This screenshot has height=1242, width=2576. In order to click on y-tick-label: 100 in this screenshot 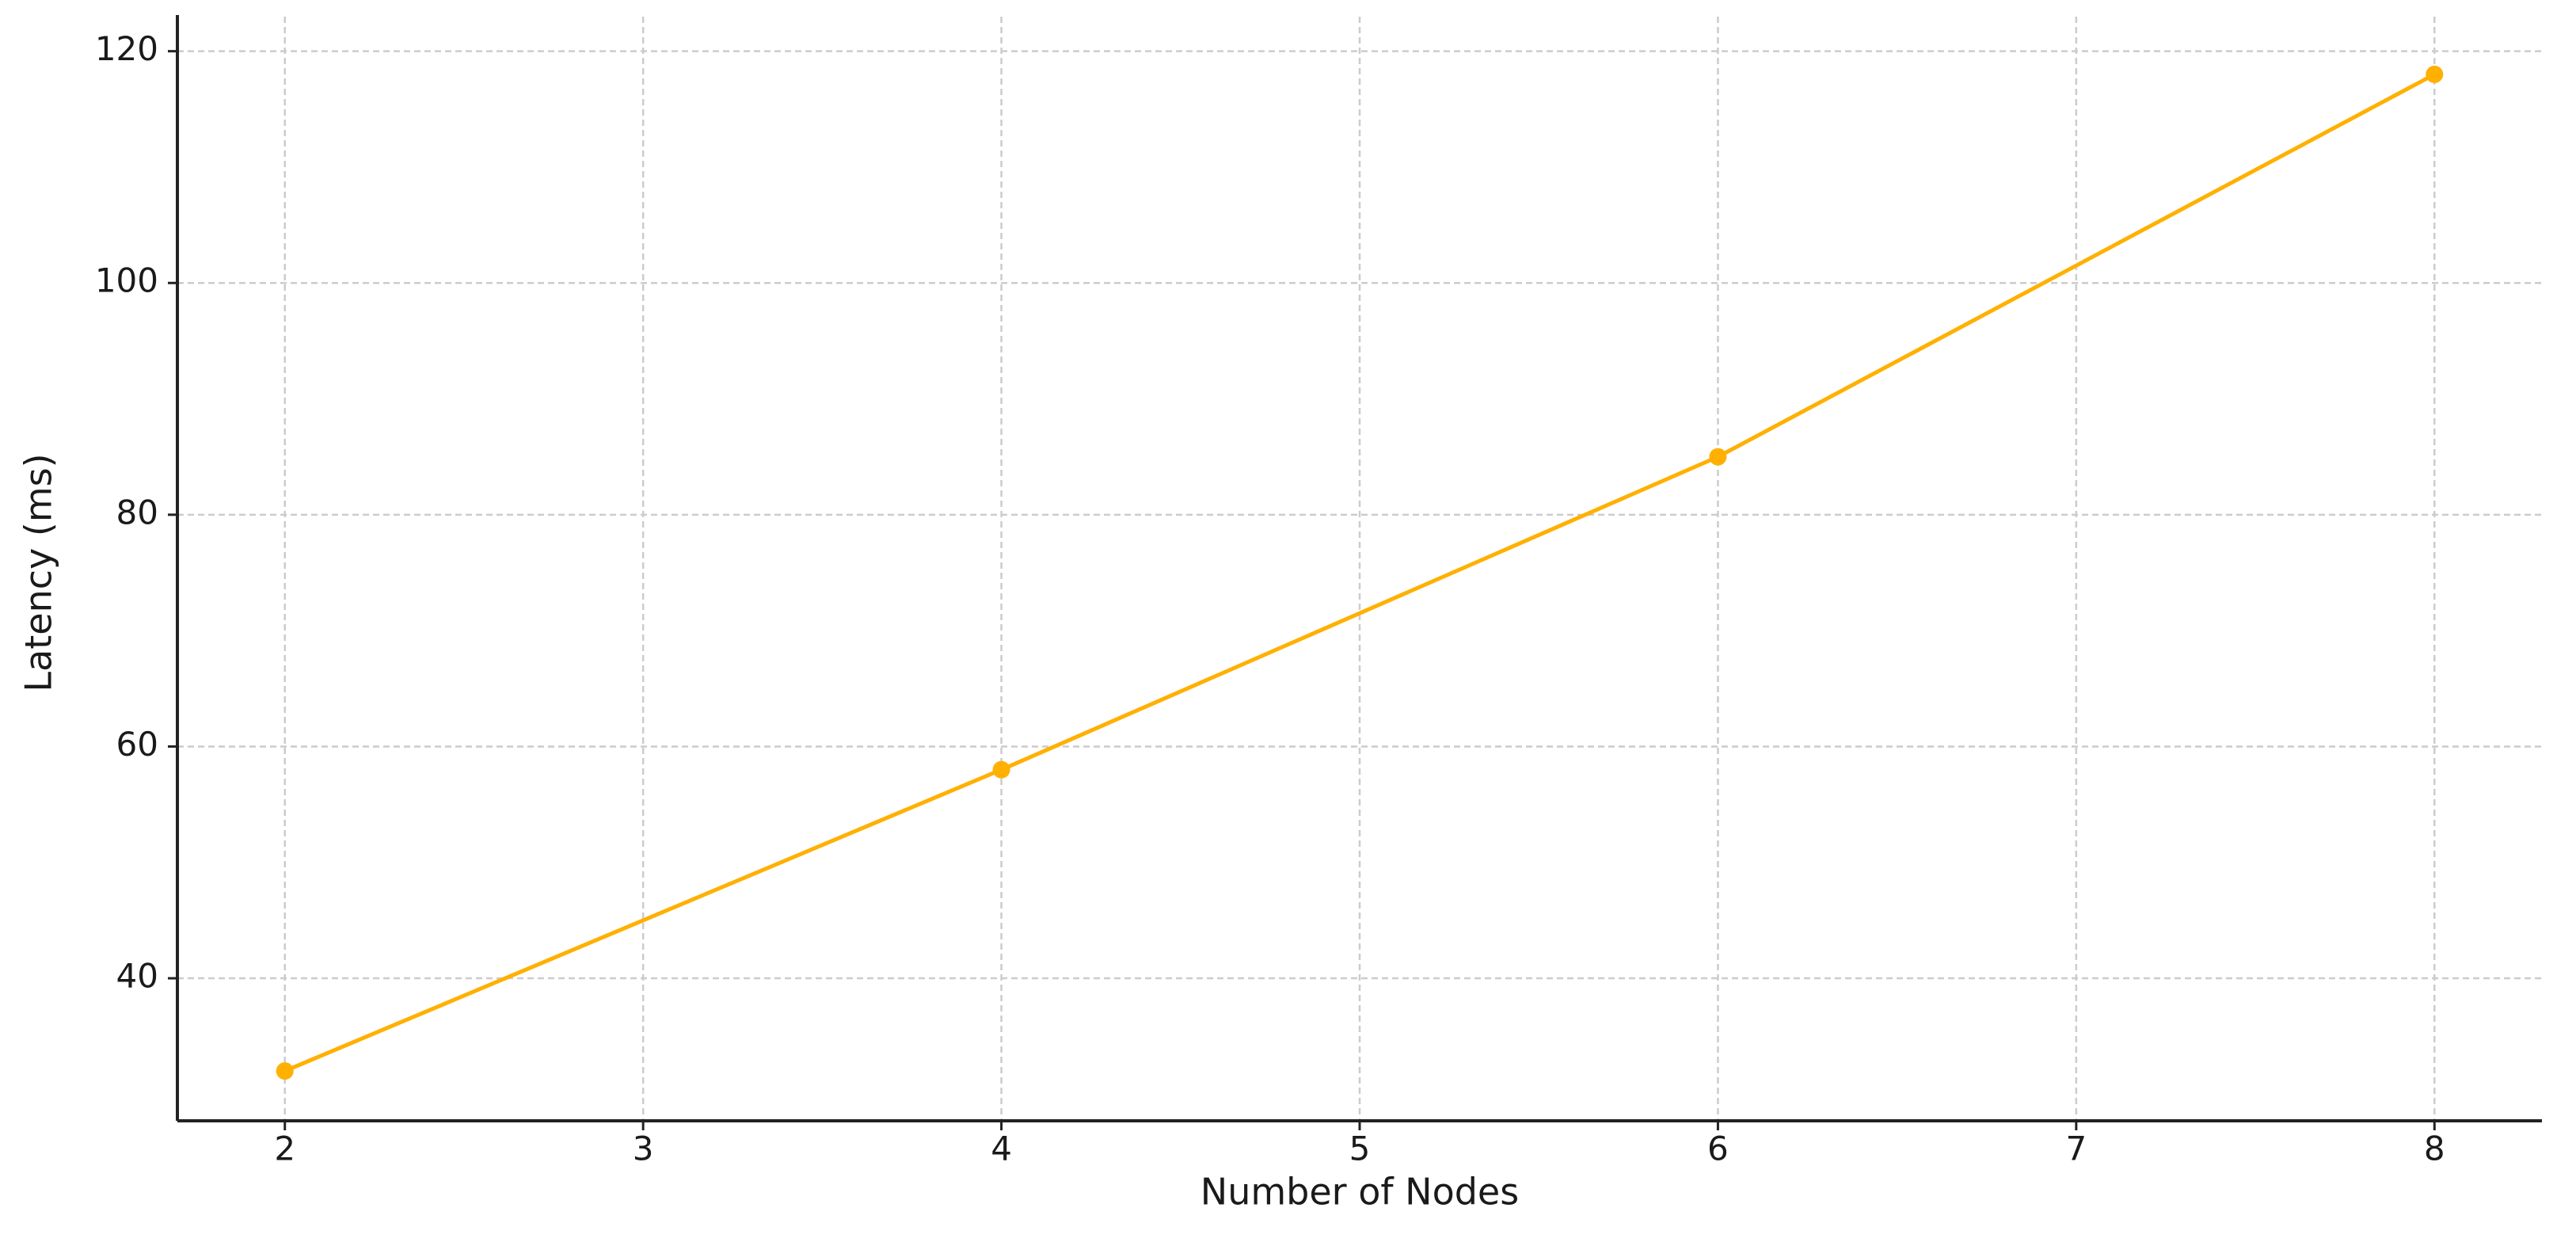, I will do `click(126, 280)`.